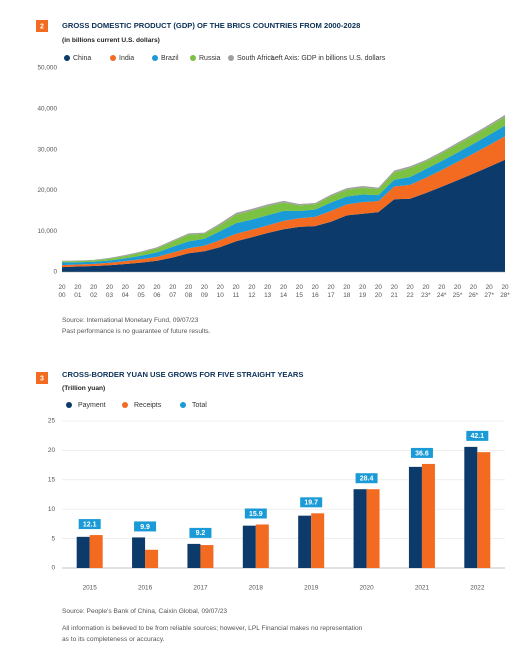  I want to click on legend-label: Receipts, so click(148, 405).